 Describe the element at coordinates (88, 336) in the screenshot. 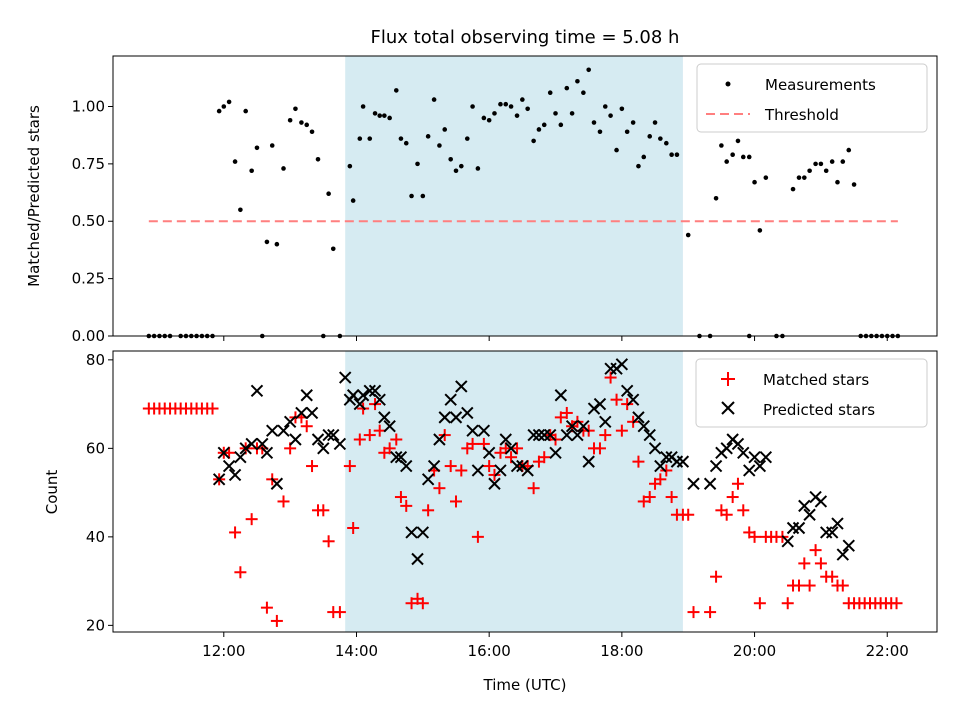

I see `top-y-tick-label: 0.00` at that location.